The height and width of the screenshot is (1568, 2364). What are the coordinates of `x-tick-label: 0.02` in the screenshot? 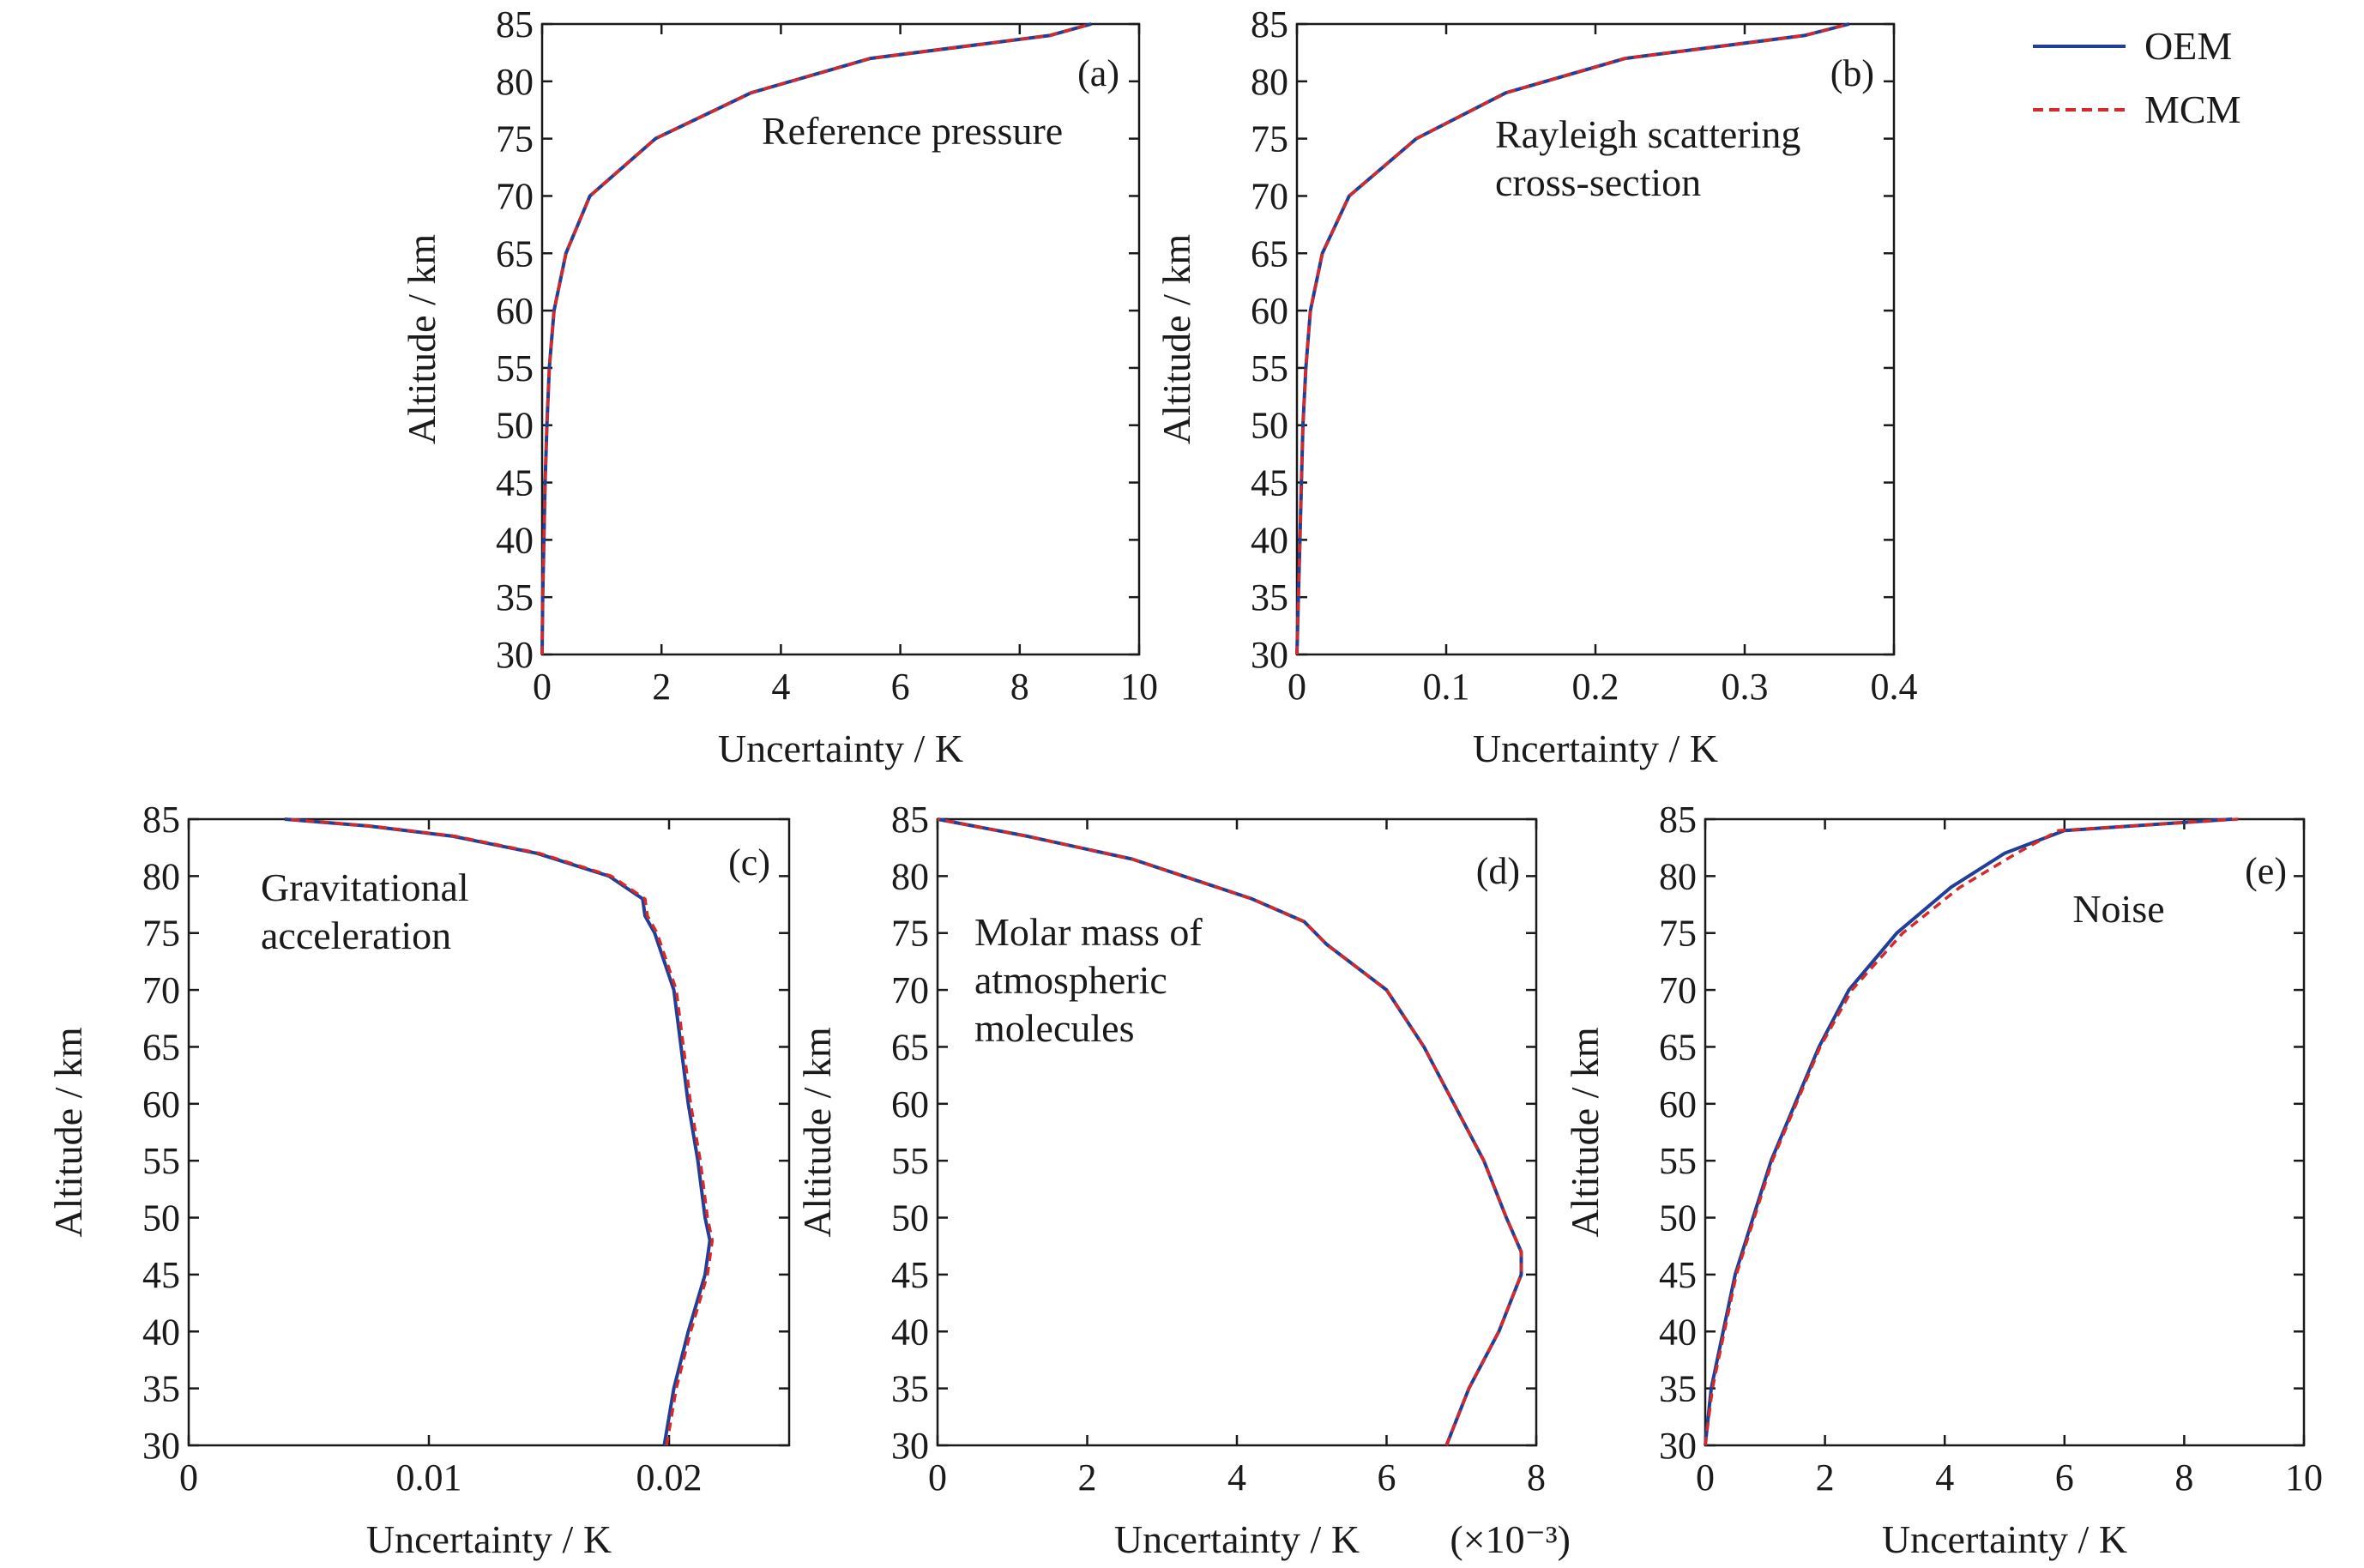 It's located at (669, 1478).